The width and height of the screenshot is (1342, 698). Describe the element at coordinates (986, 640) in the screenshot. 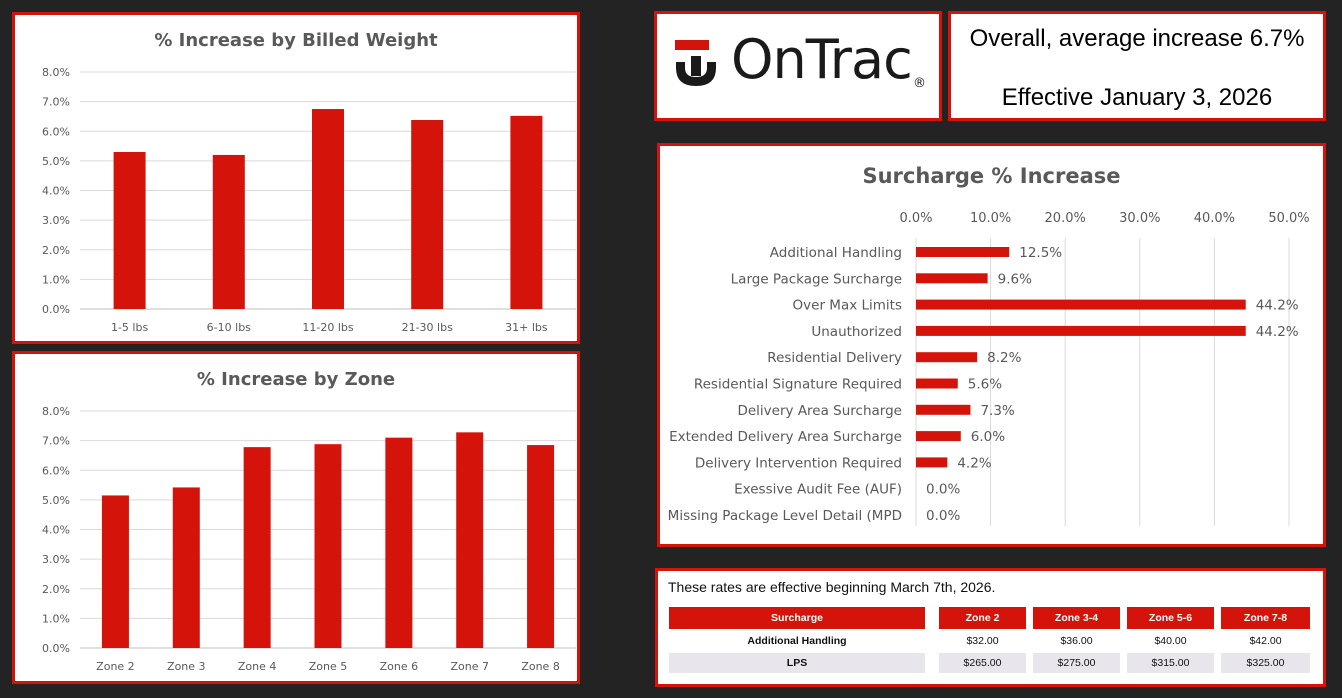

I see `rates-value-cell: $32.00` at that location.